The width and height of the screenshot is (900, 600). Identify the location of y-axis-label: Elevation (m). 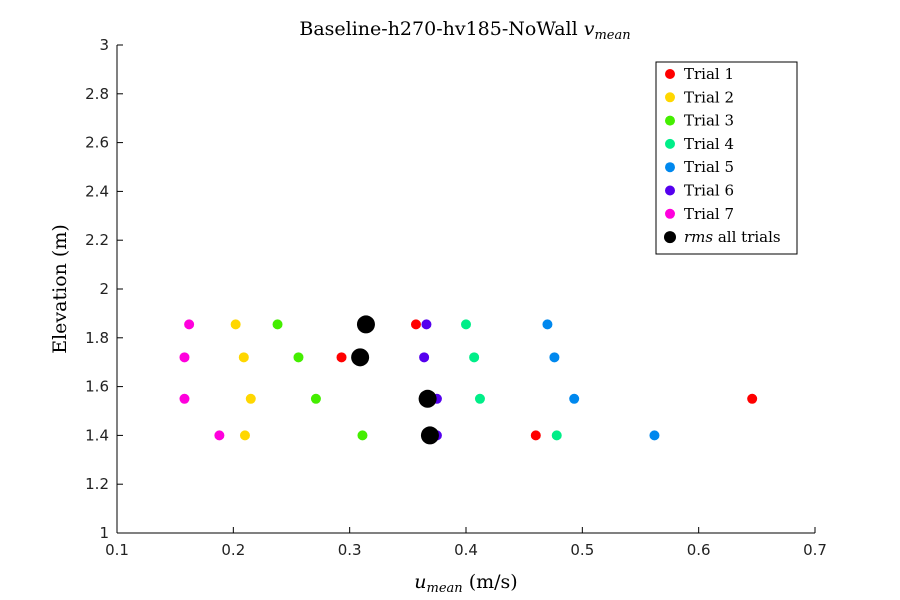
(60, 289).